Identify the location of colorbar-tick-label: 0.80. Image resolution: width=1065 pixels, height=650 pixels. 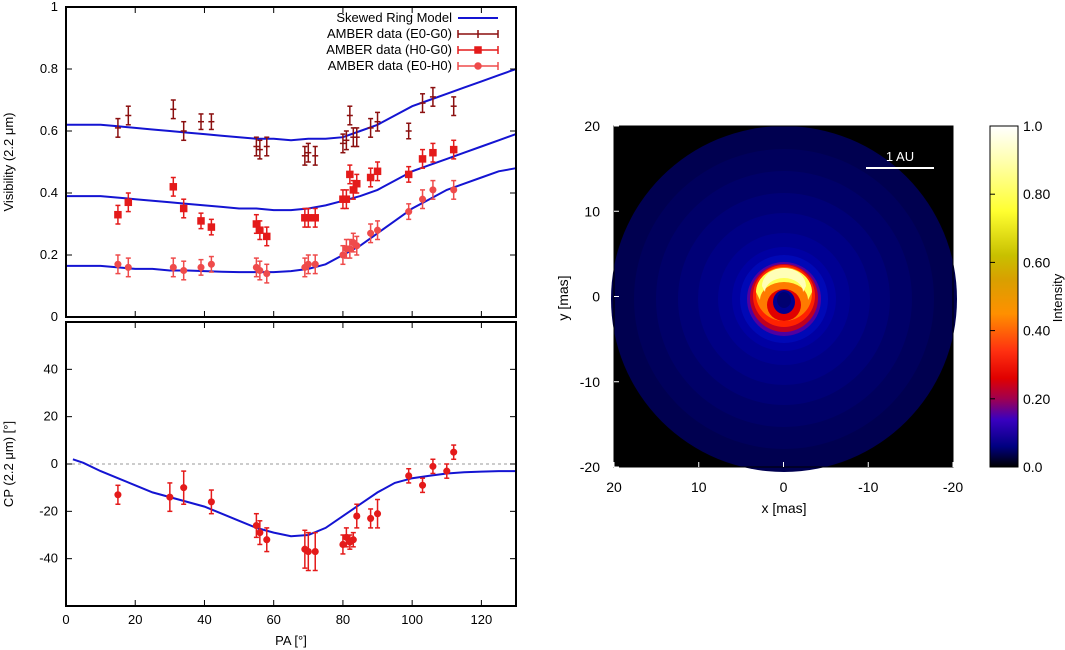
(1036, 194).